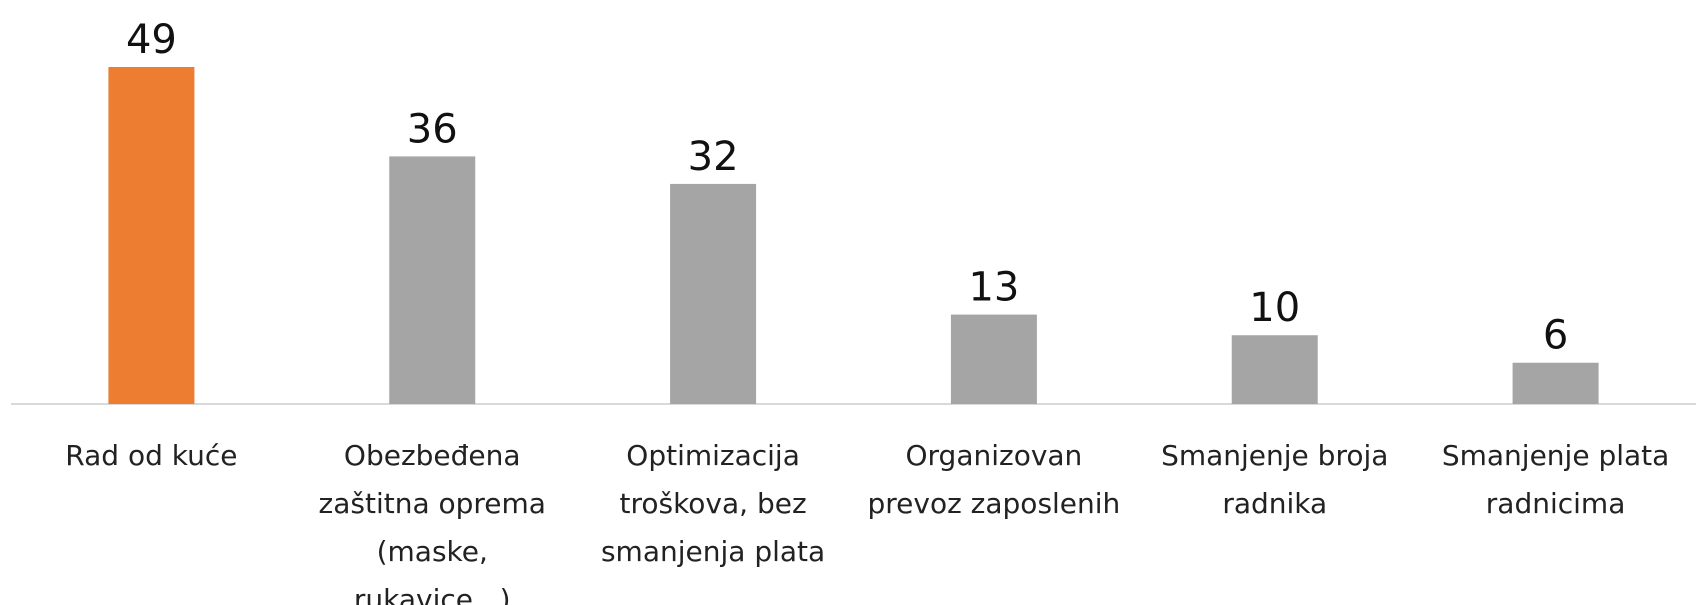 This screenshot has width=1696, height=605. I want to click on value-label: 13, so click(993, 288).